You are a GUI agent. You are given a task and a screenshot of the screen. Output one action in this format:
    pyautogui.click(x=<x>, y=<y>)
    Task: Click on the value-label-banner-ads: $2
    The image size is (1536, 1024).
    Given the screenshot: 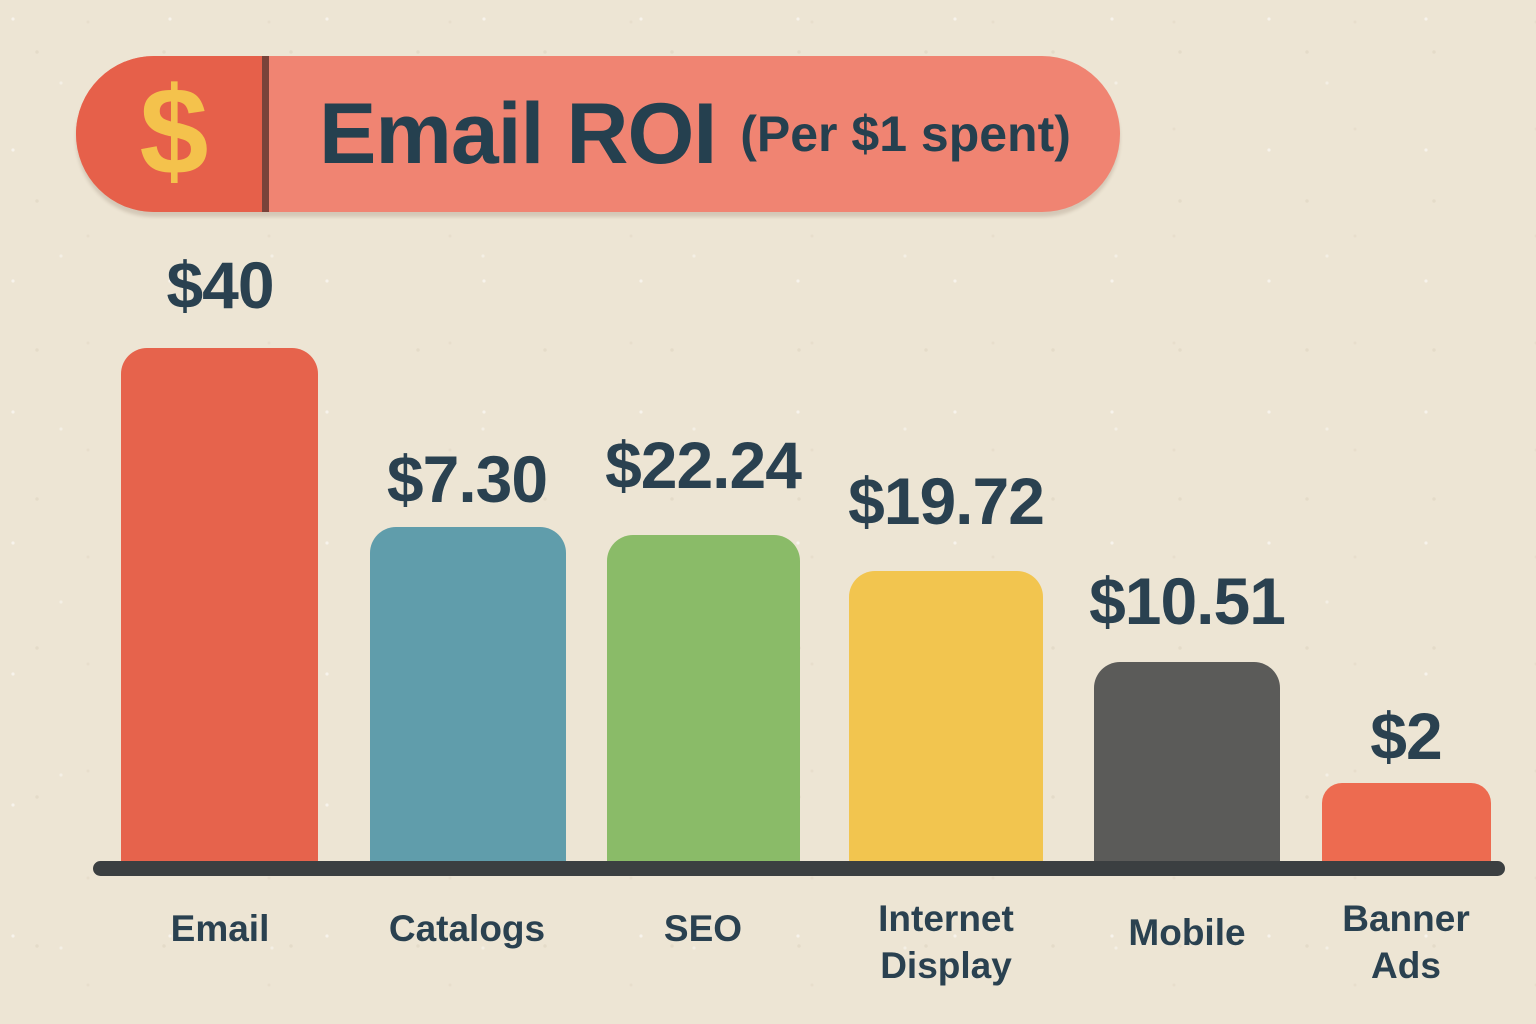 What is the action you would take?
    pyautogui.click(x=1406, y=736)
    